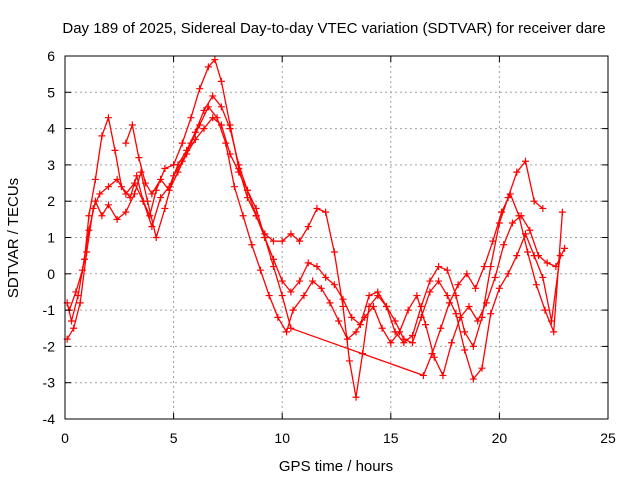  I want to click on y-axis-title: SDTVAR / TECUs, so click(13, 238).